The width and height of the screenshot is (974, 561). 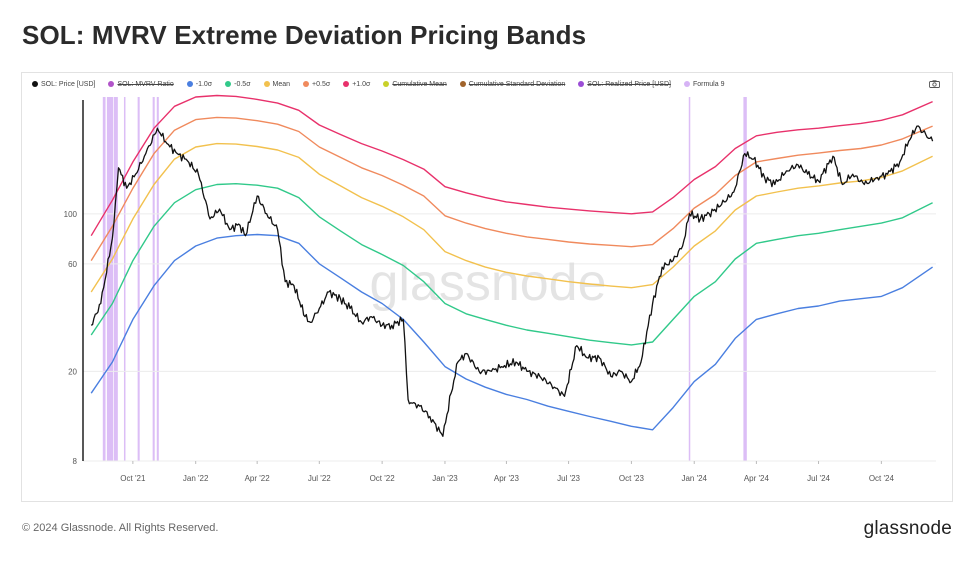 I want to click on legend-item: Cumulative Mean, so click(x=415, y=84).